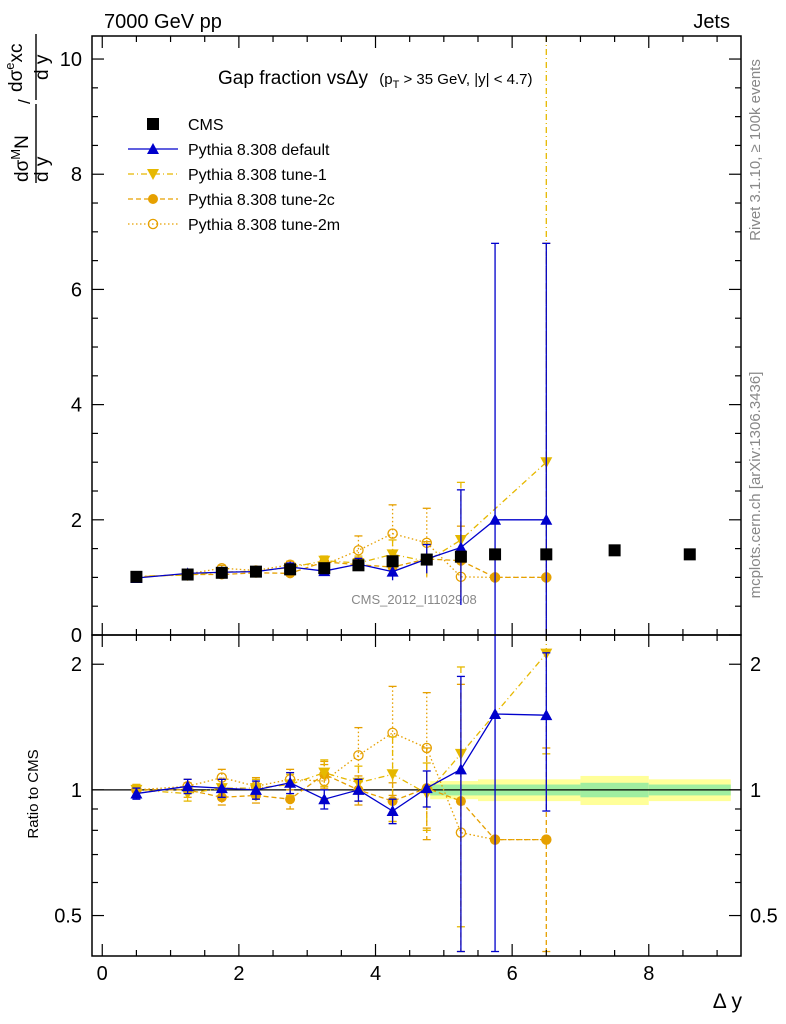 Image resolution: width=786 pixels, height=1024 pixels. I want to click on legend-entry-2: Pythia 8.308 tune-1, so click(227, 175).